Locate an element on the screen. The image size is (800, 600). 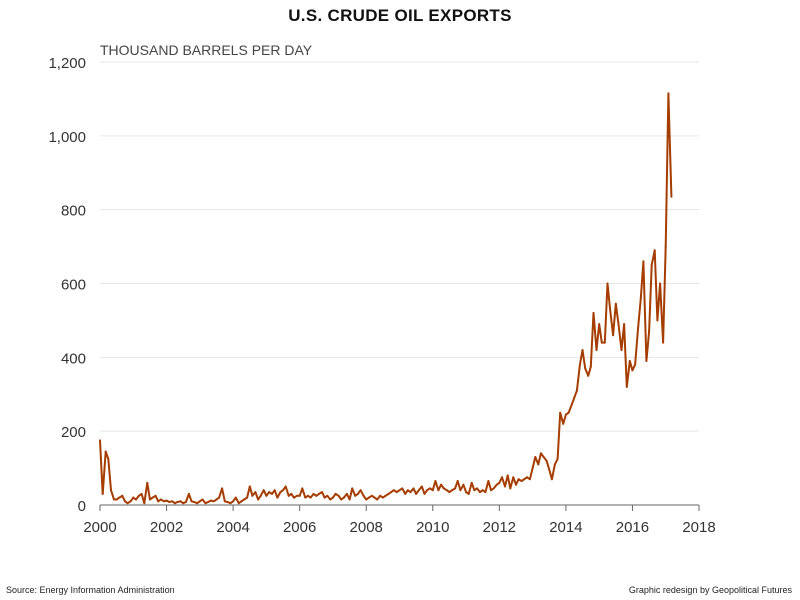
y-tick-label: 1,200 is located at coordinates (67, 63).